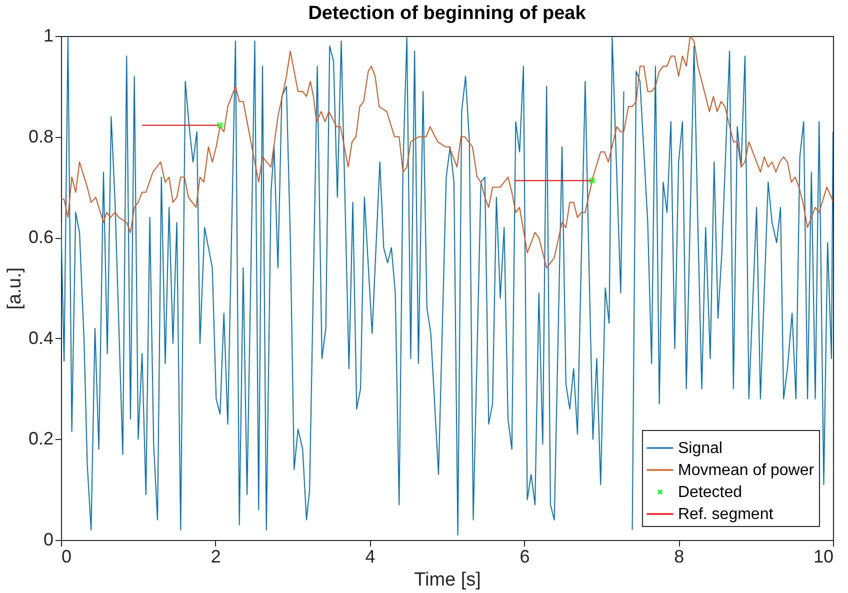 The width and height of the screenshot is (848, 593). Describe the element at coordinates (48, 540) in the screenshot. I see `y-tick-label: 0` at that location.